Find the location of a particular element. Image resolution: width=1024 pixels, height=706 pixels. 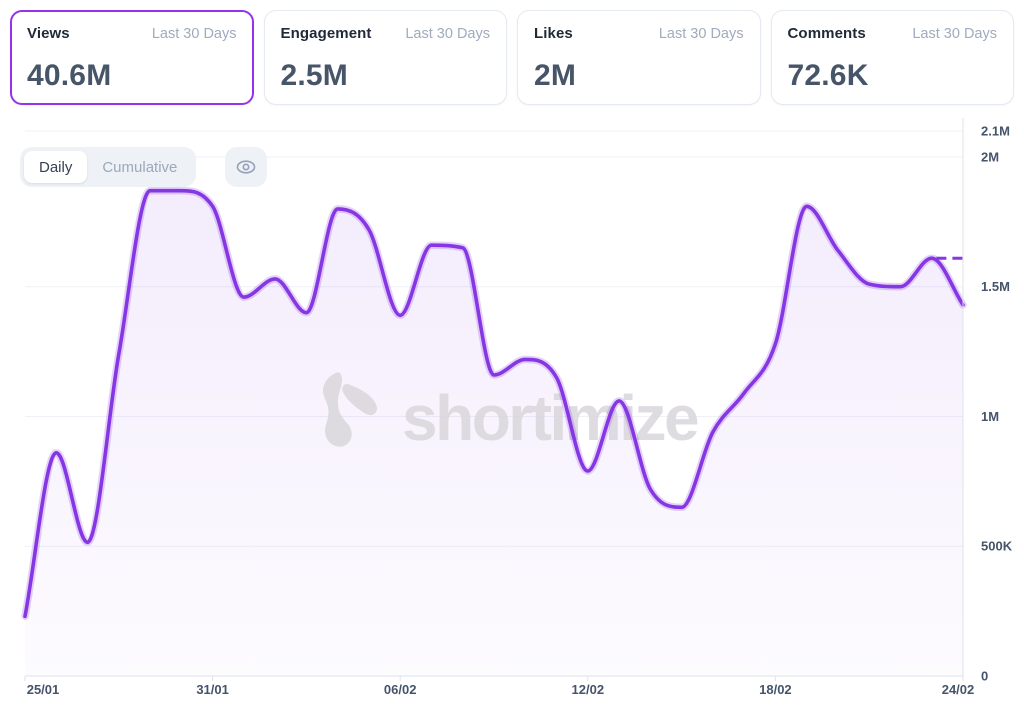

card-title: Engagement is located at coordinates (326, 33).